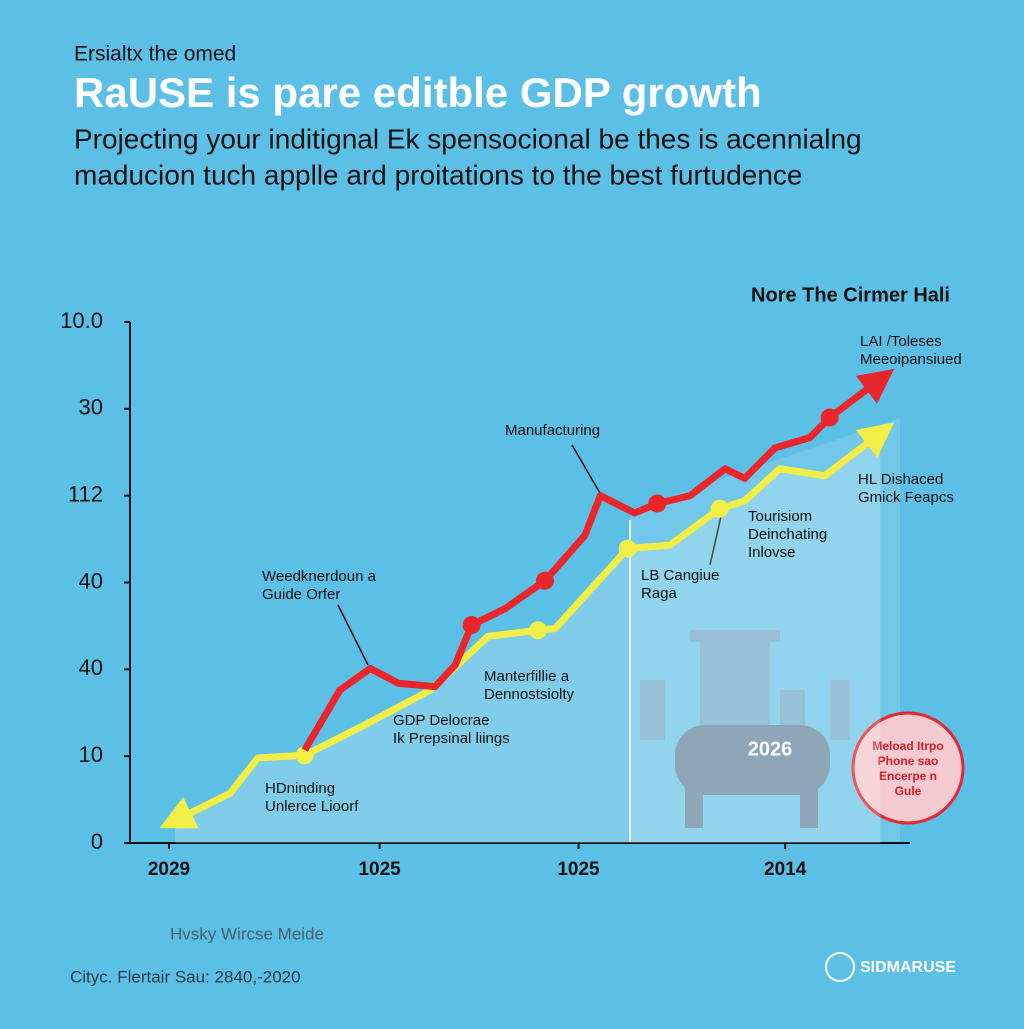 The width and height of the screenshot is (1024, 1029). Describe the element at coordinates (85, 493) in the screenshot. I see `y-tick-label: 112` at that location.